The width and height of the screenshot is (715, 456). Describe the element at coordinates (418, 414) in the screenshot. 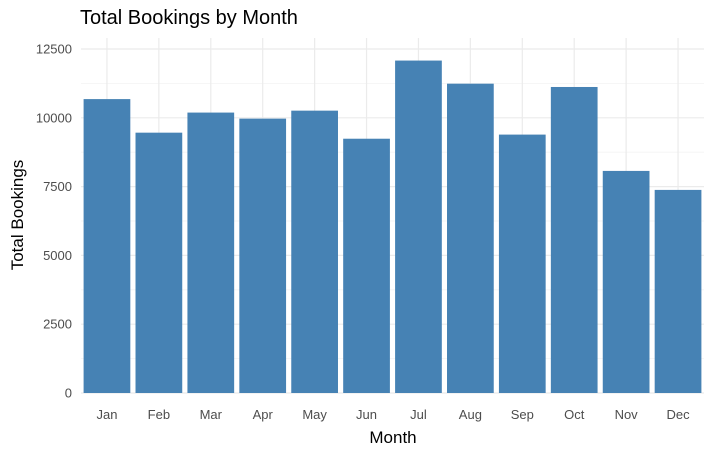

I see `x-tick-label-jul: Jul` at that location.